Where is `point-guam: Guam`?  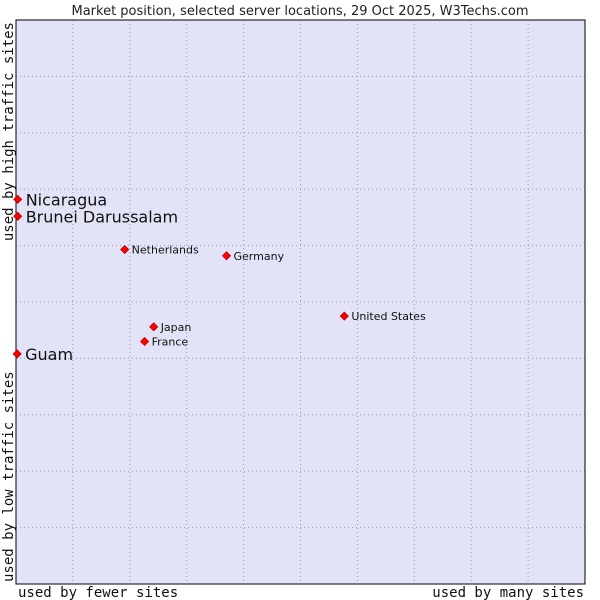
point-guam: Guam is located at coordinates (42, 354).